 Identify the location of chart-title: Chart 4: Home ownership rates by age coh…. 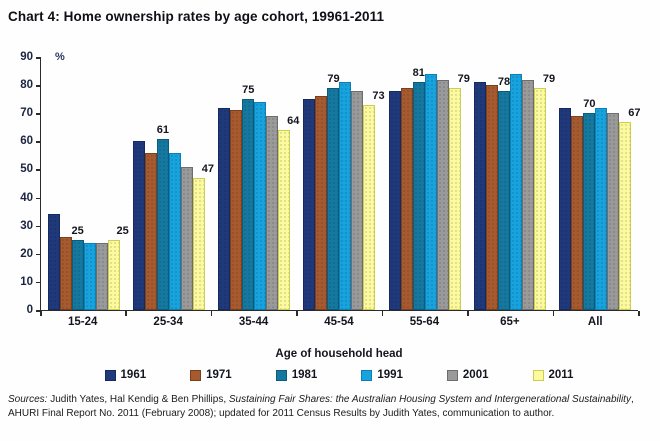
(196, 16).